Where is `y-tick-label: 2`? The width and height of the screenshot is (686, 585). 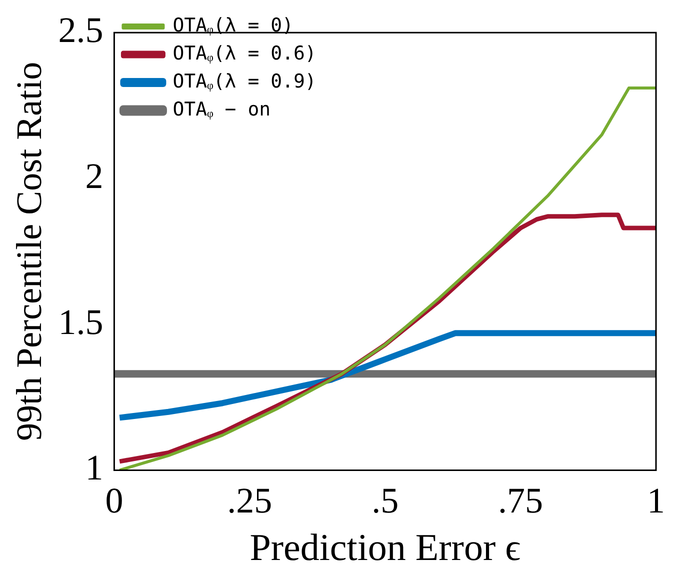
y-tick-label: 2 is located at coordinates (94, 176).